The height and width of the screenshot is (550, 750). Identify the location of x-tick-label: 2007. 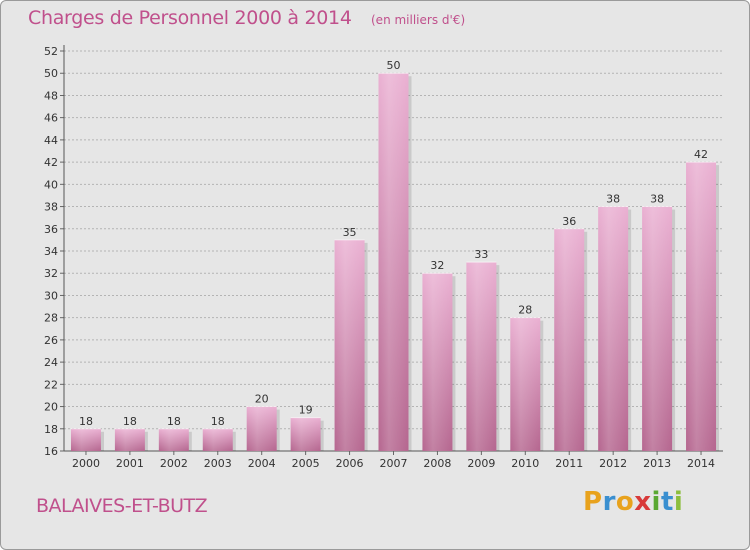
(394, 463).